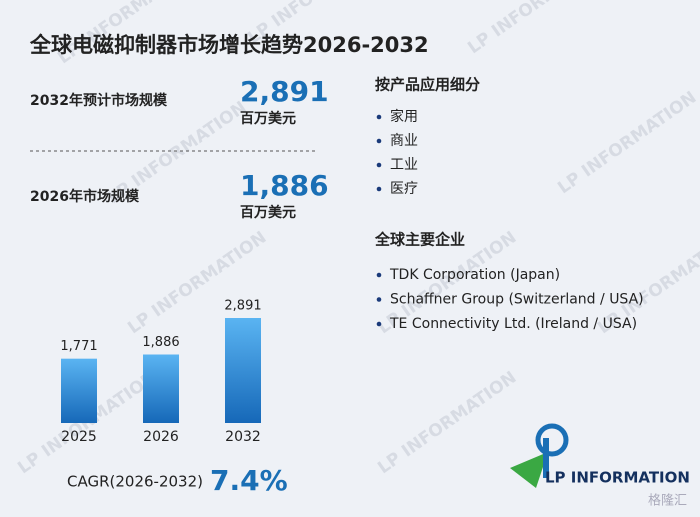 The image size is (700, 517). Describe the element at coordinates (404, 116) in the screenshot. I see `list-item: 家用` at that location.